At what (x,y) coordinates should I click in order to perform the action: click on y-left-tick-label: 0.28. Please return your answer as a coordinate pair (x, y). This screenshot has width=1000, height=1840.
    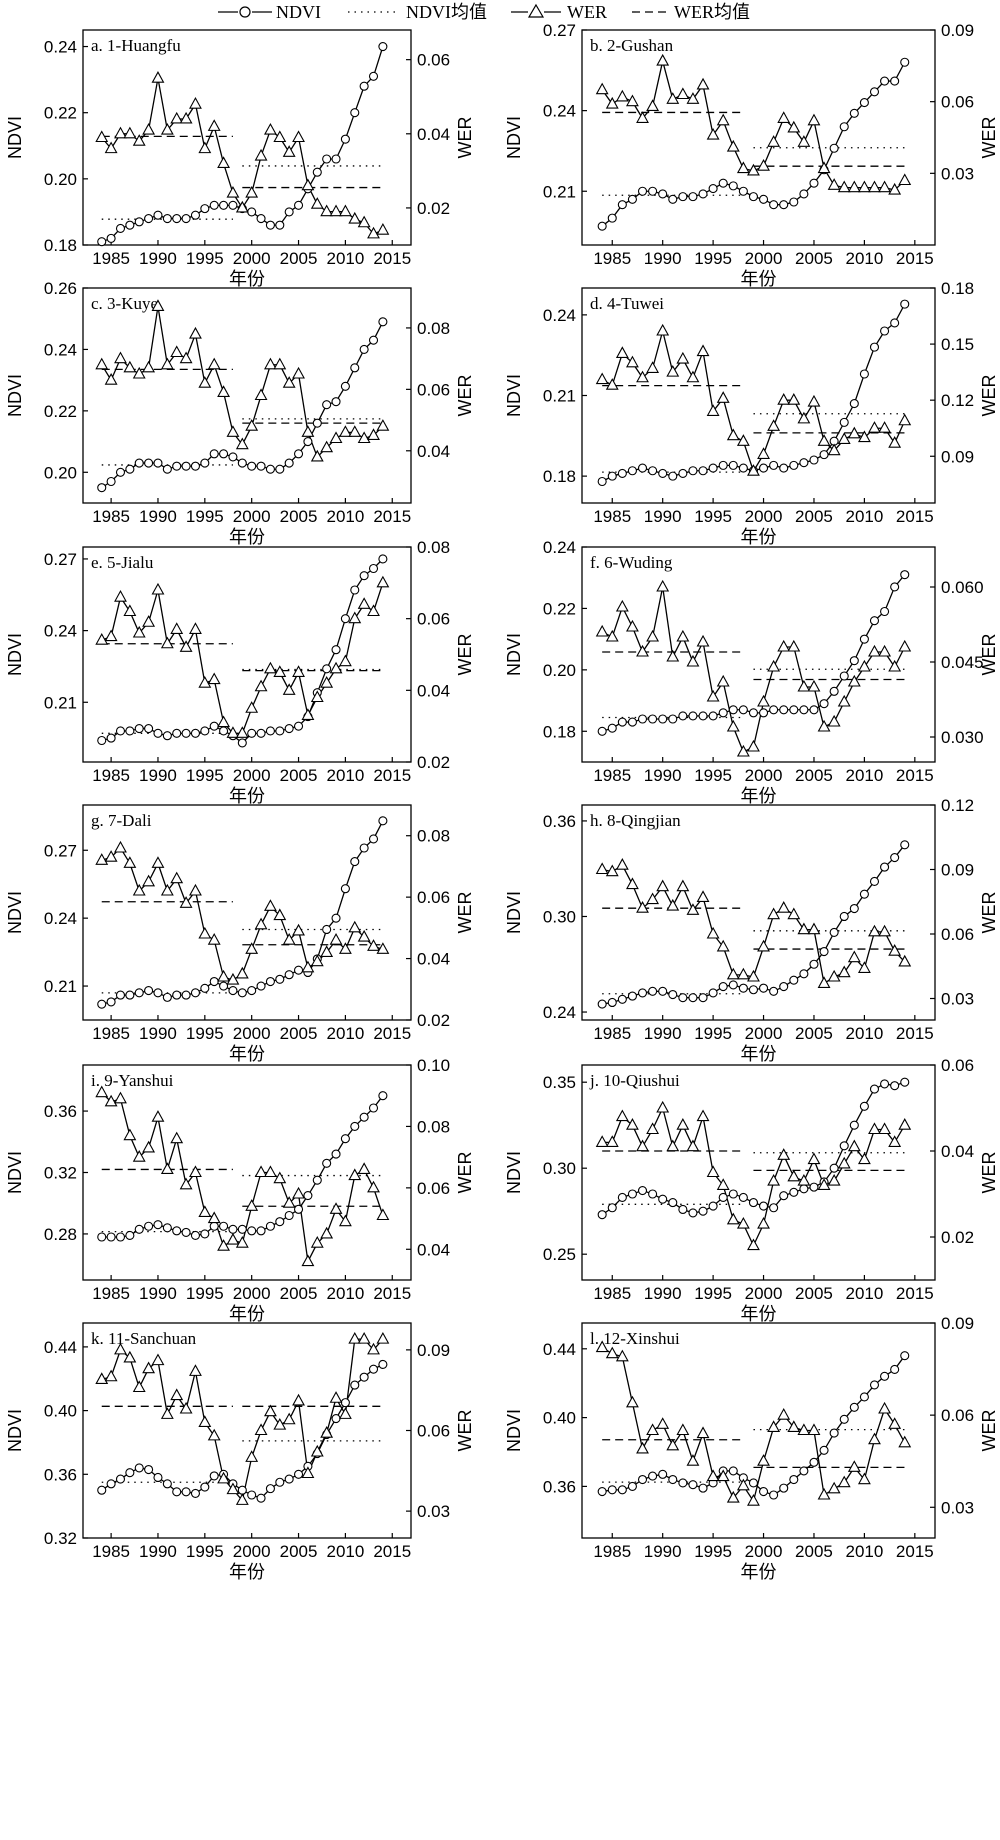
    Looking at the image, I should click on (60, 1234).